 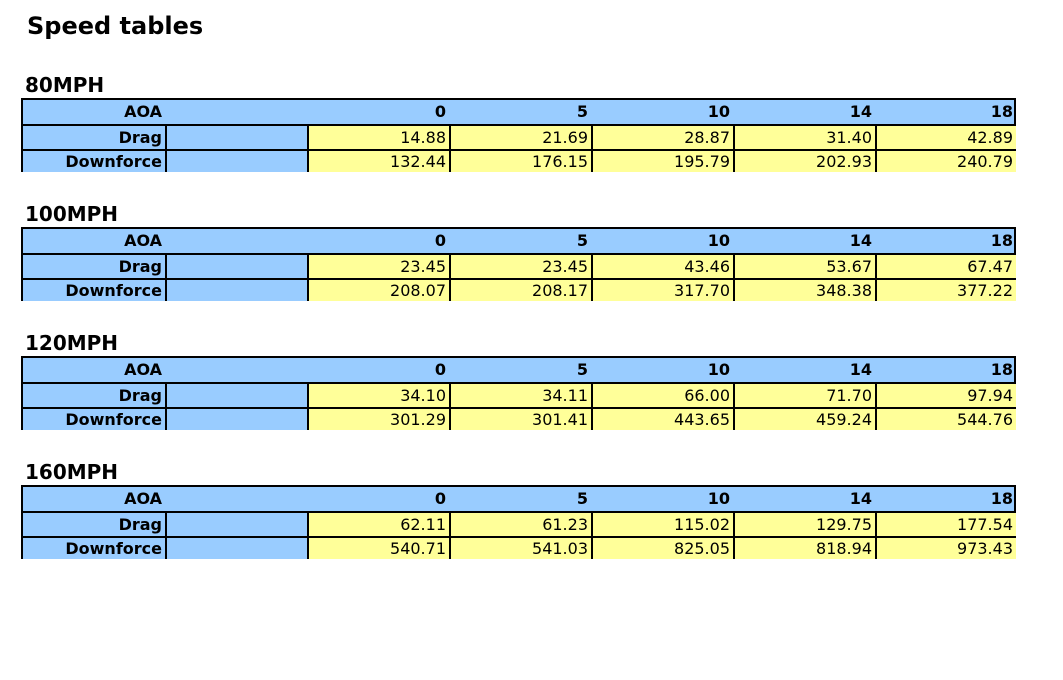 I want to click on downforce-value: 825.05, so click(x=662, y=548).